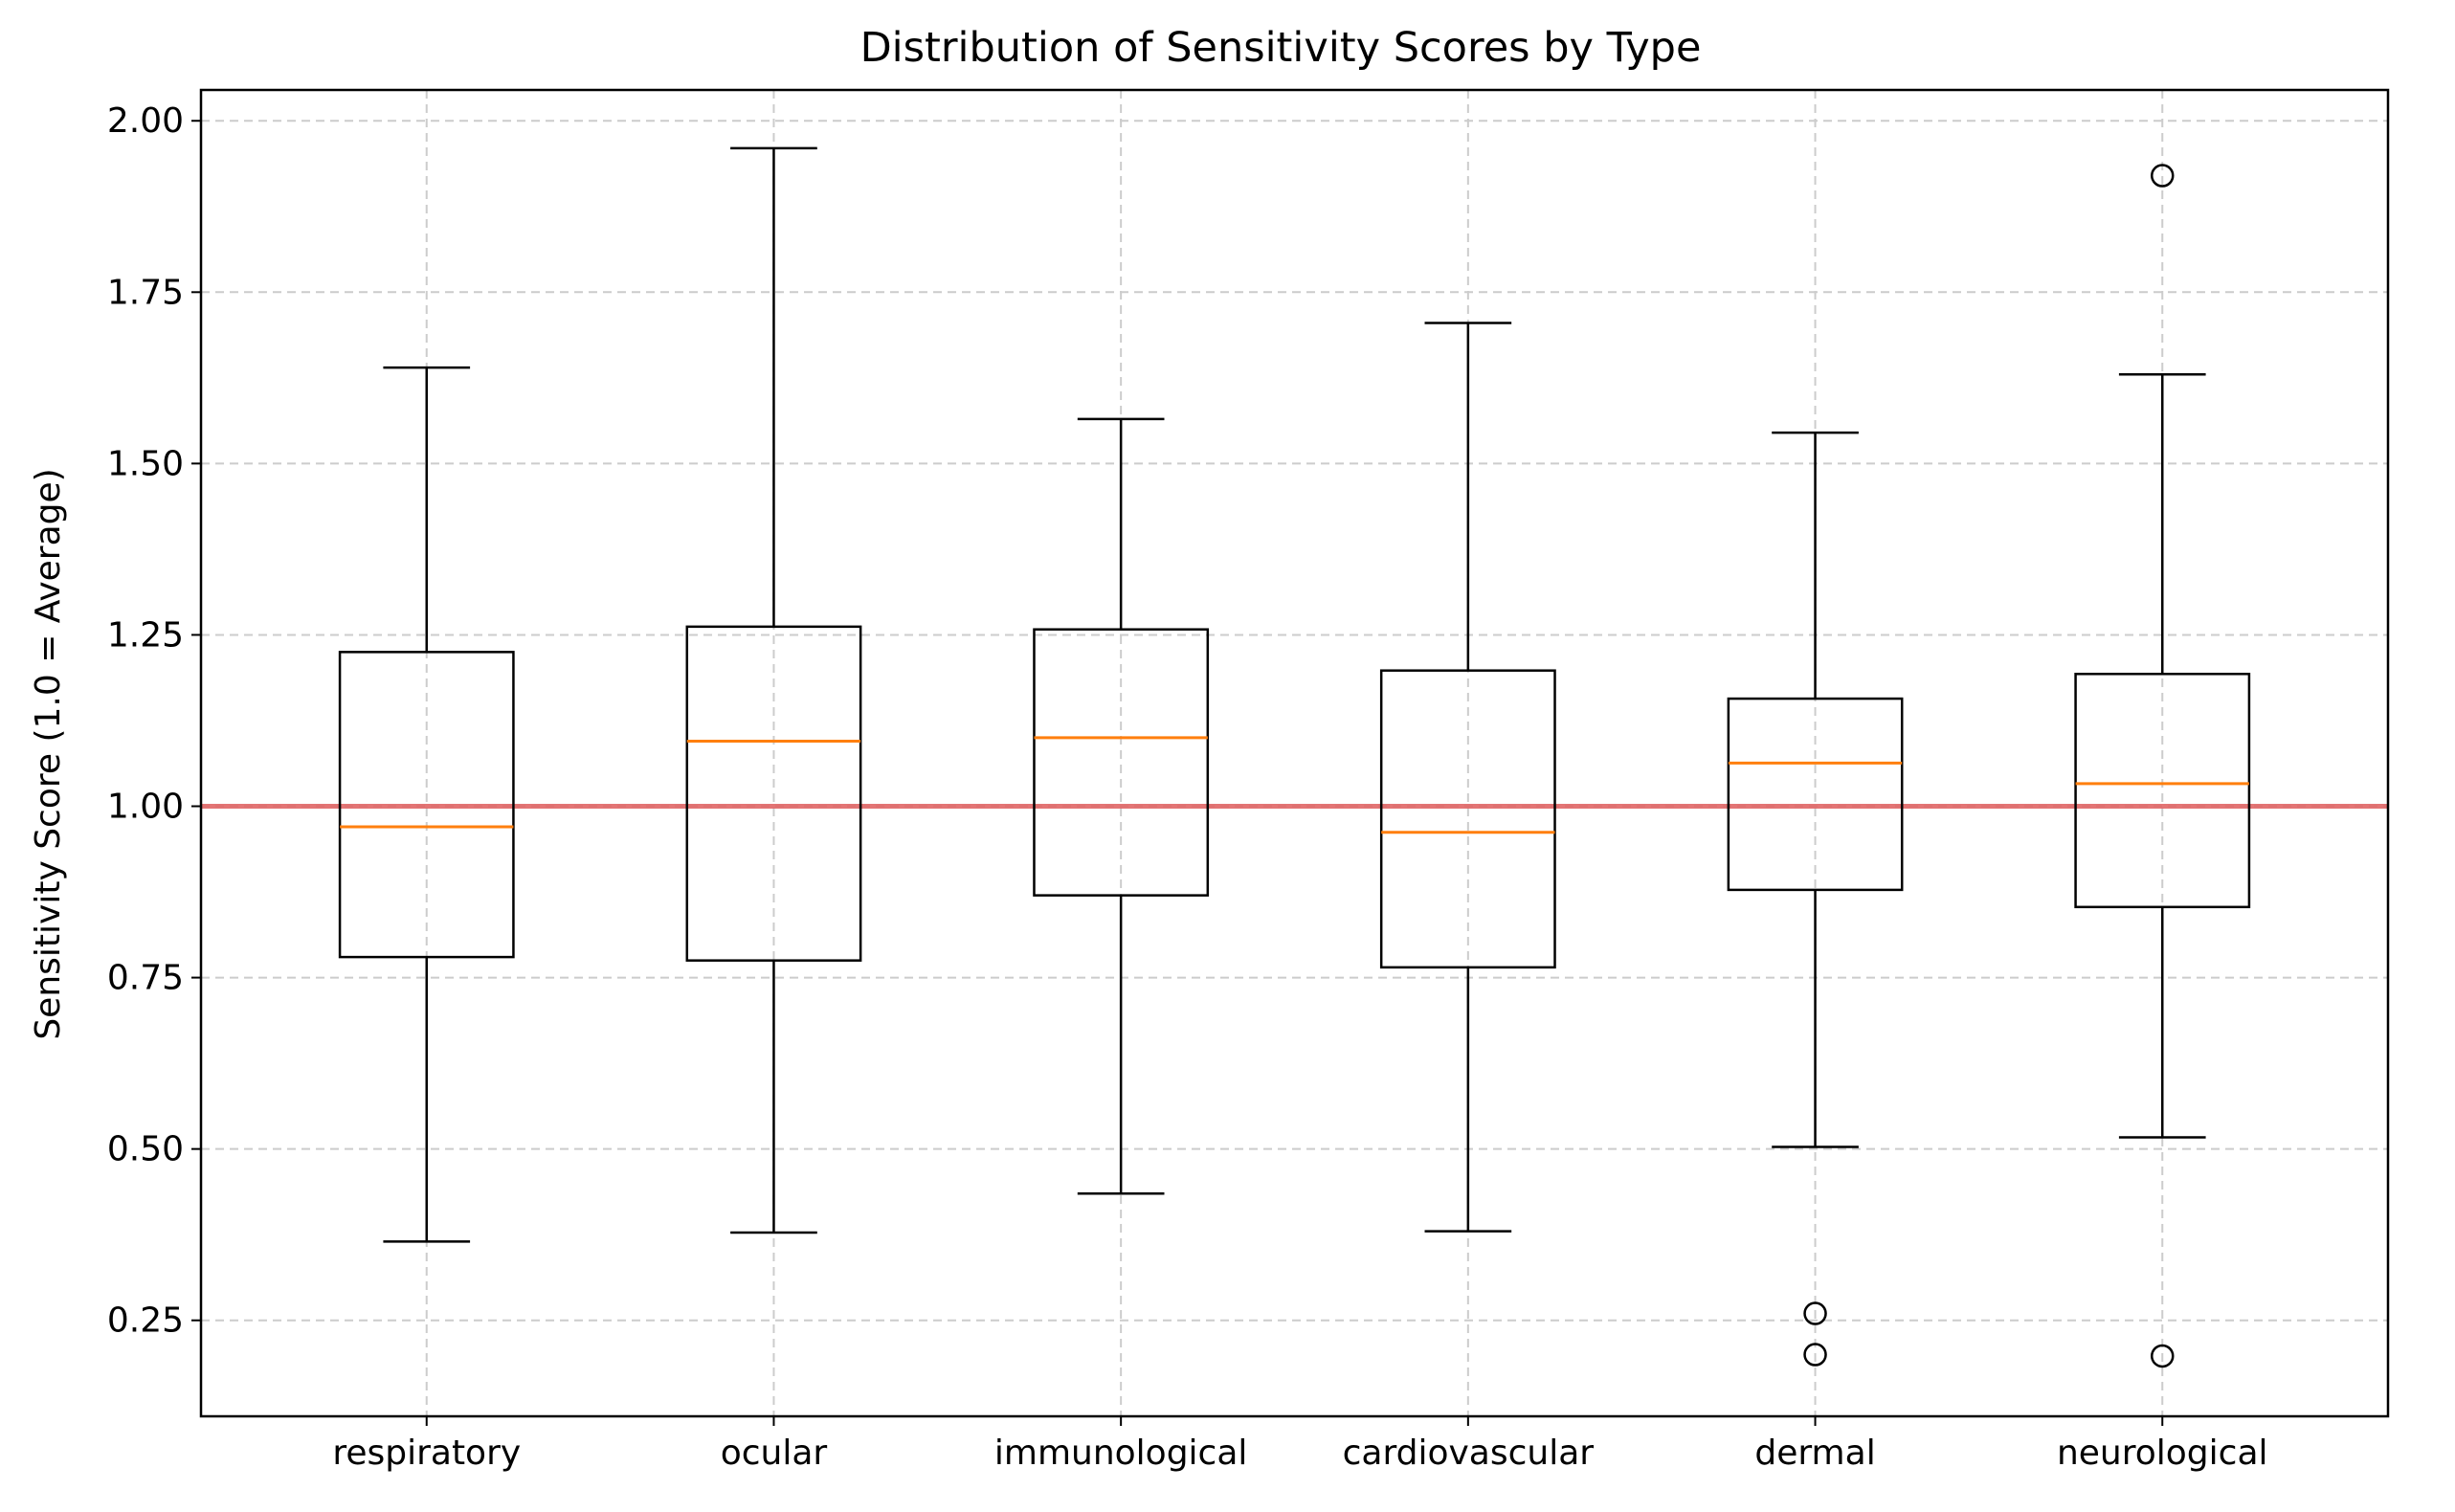  What do you see at coordinates (145, 1149) in the screenshot?
I see `y-tick-label: 0.50` at bounding box center [145, 1149].